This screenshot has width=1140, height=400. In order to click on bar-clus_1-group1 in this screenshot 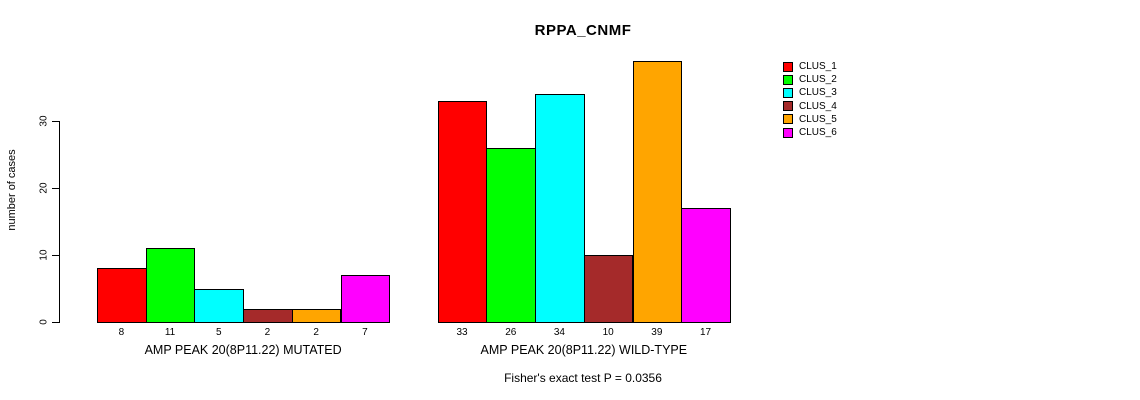, I will do `click(122, 295)`.